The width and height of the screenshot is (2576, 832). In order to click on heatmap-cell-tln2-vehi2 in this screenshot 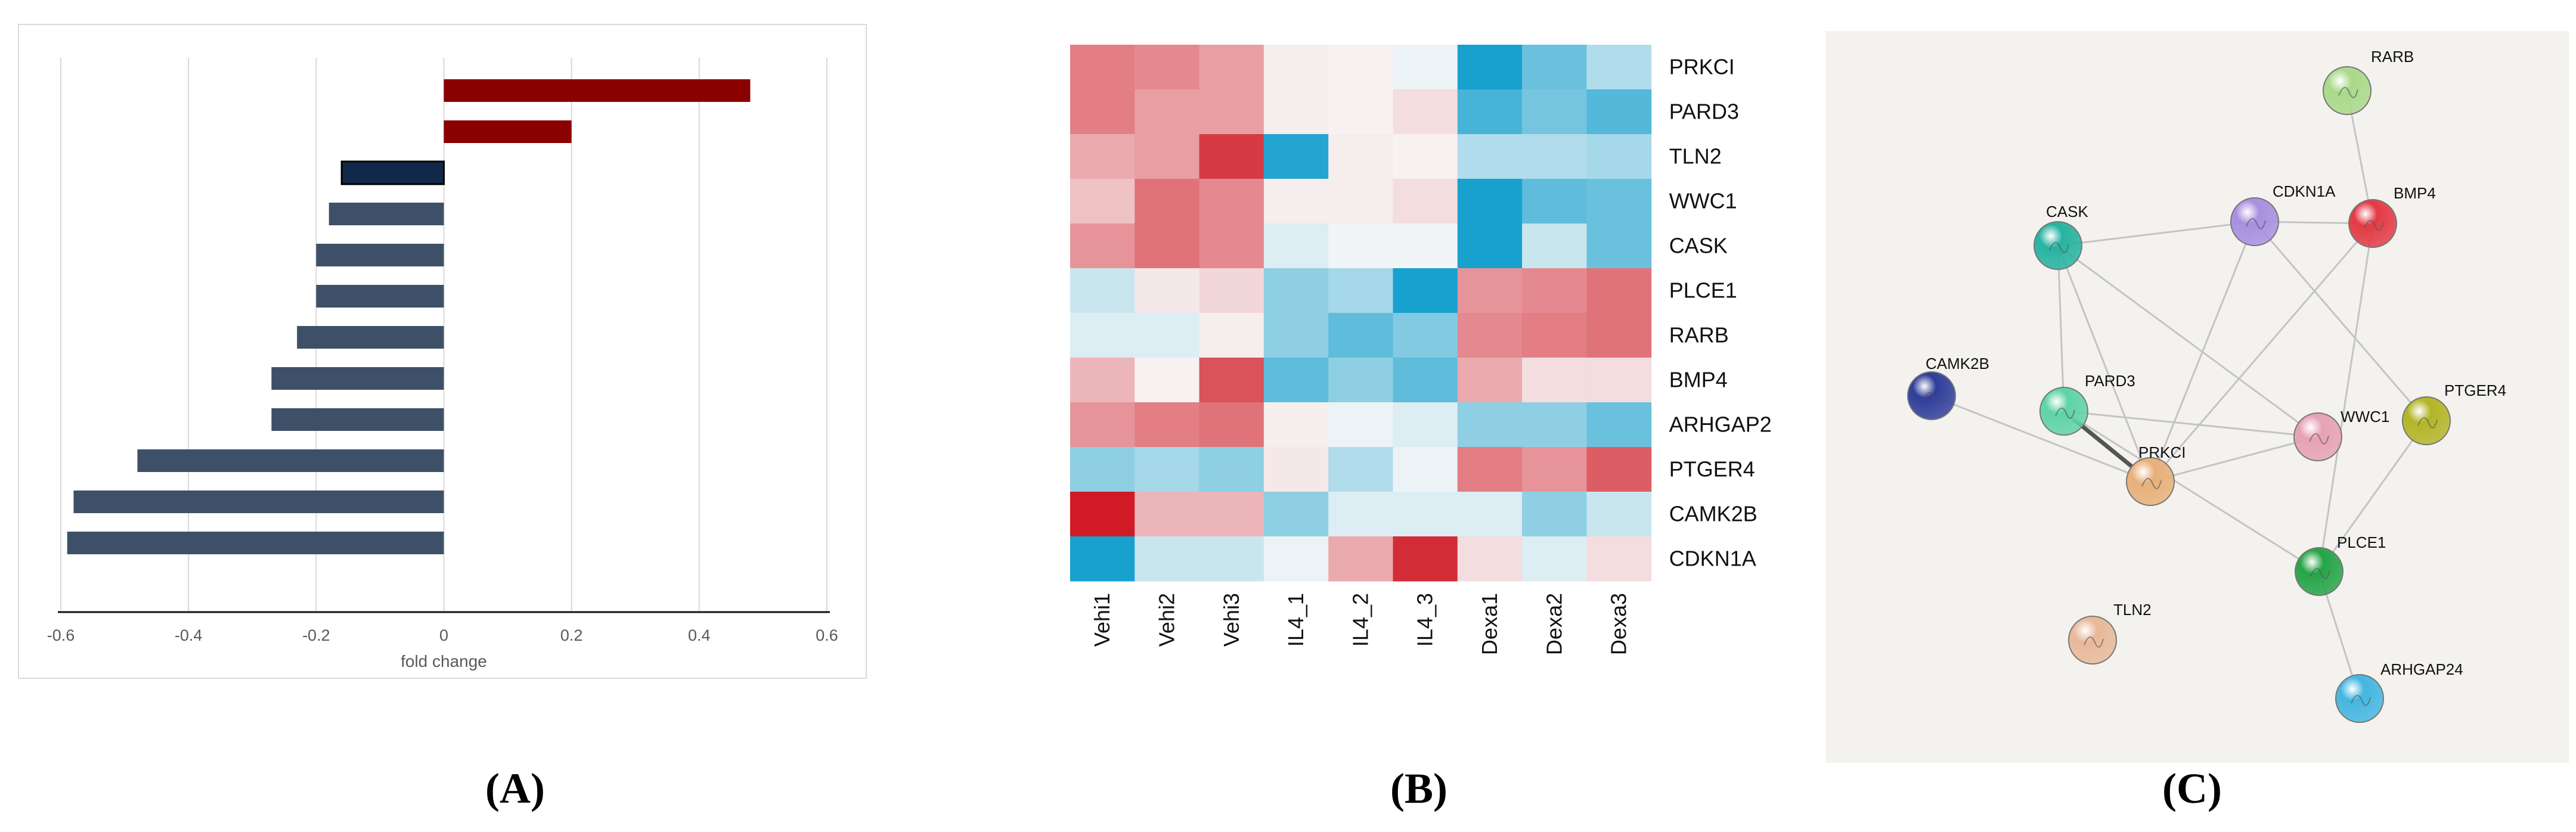, I will do `click(1167, 157)`.